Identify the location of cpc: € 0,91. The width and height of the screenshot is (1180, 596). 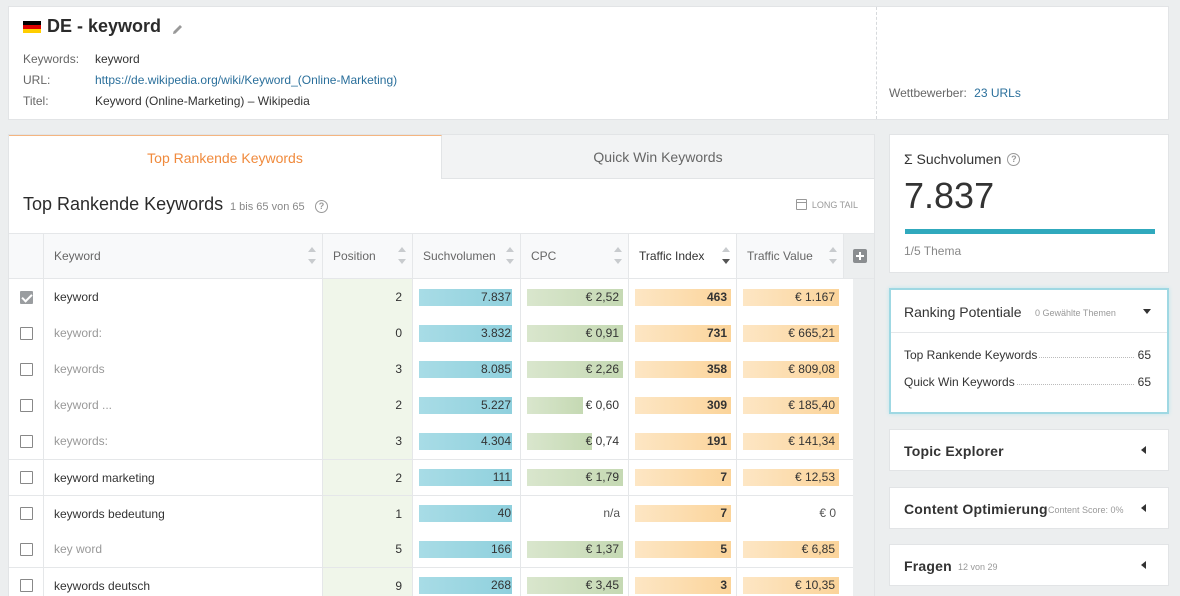
(575, 333).